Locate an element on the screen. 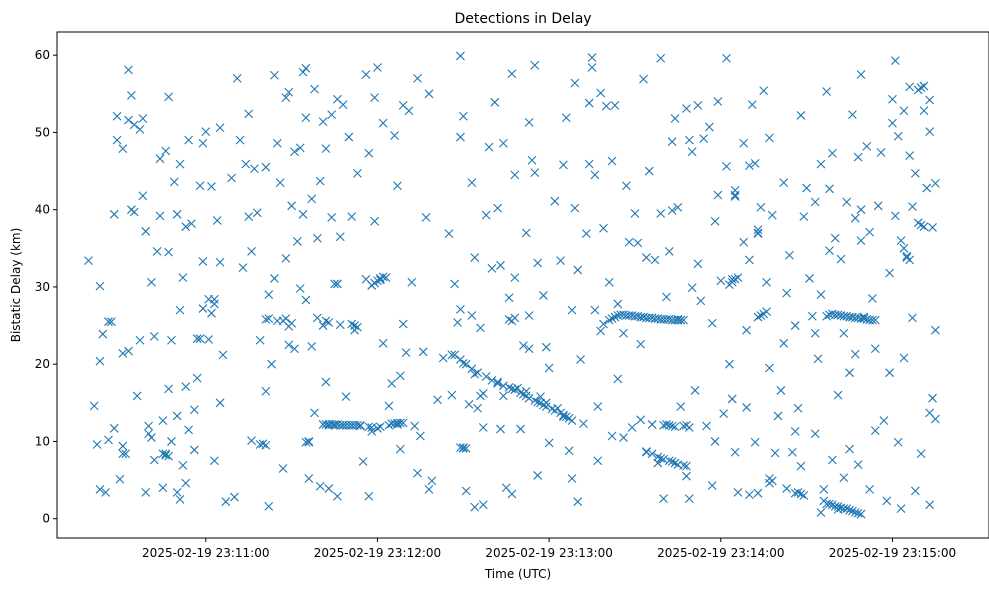 This screenshot has height=590, width=989. y-tick-label: 10 is located at coordinates (42, 441).